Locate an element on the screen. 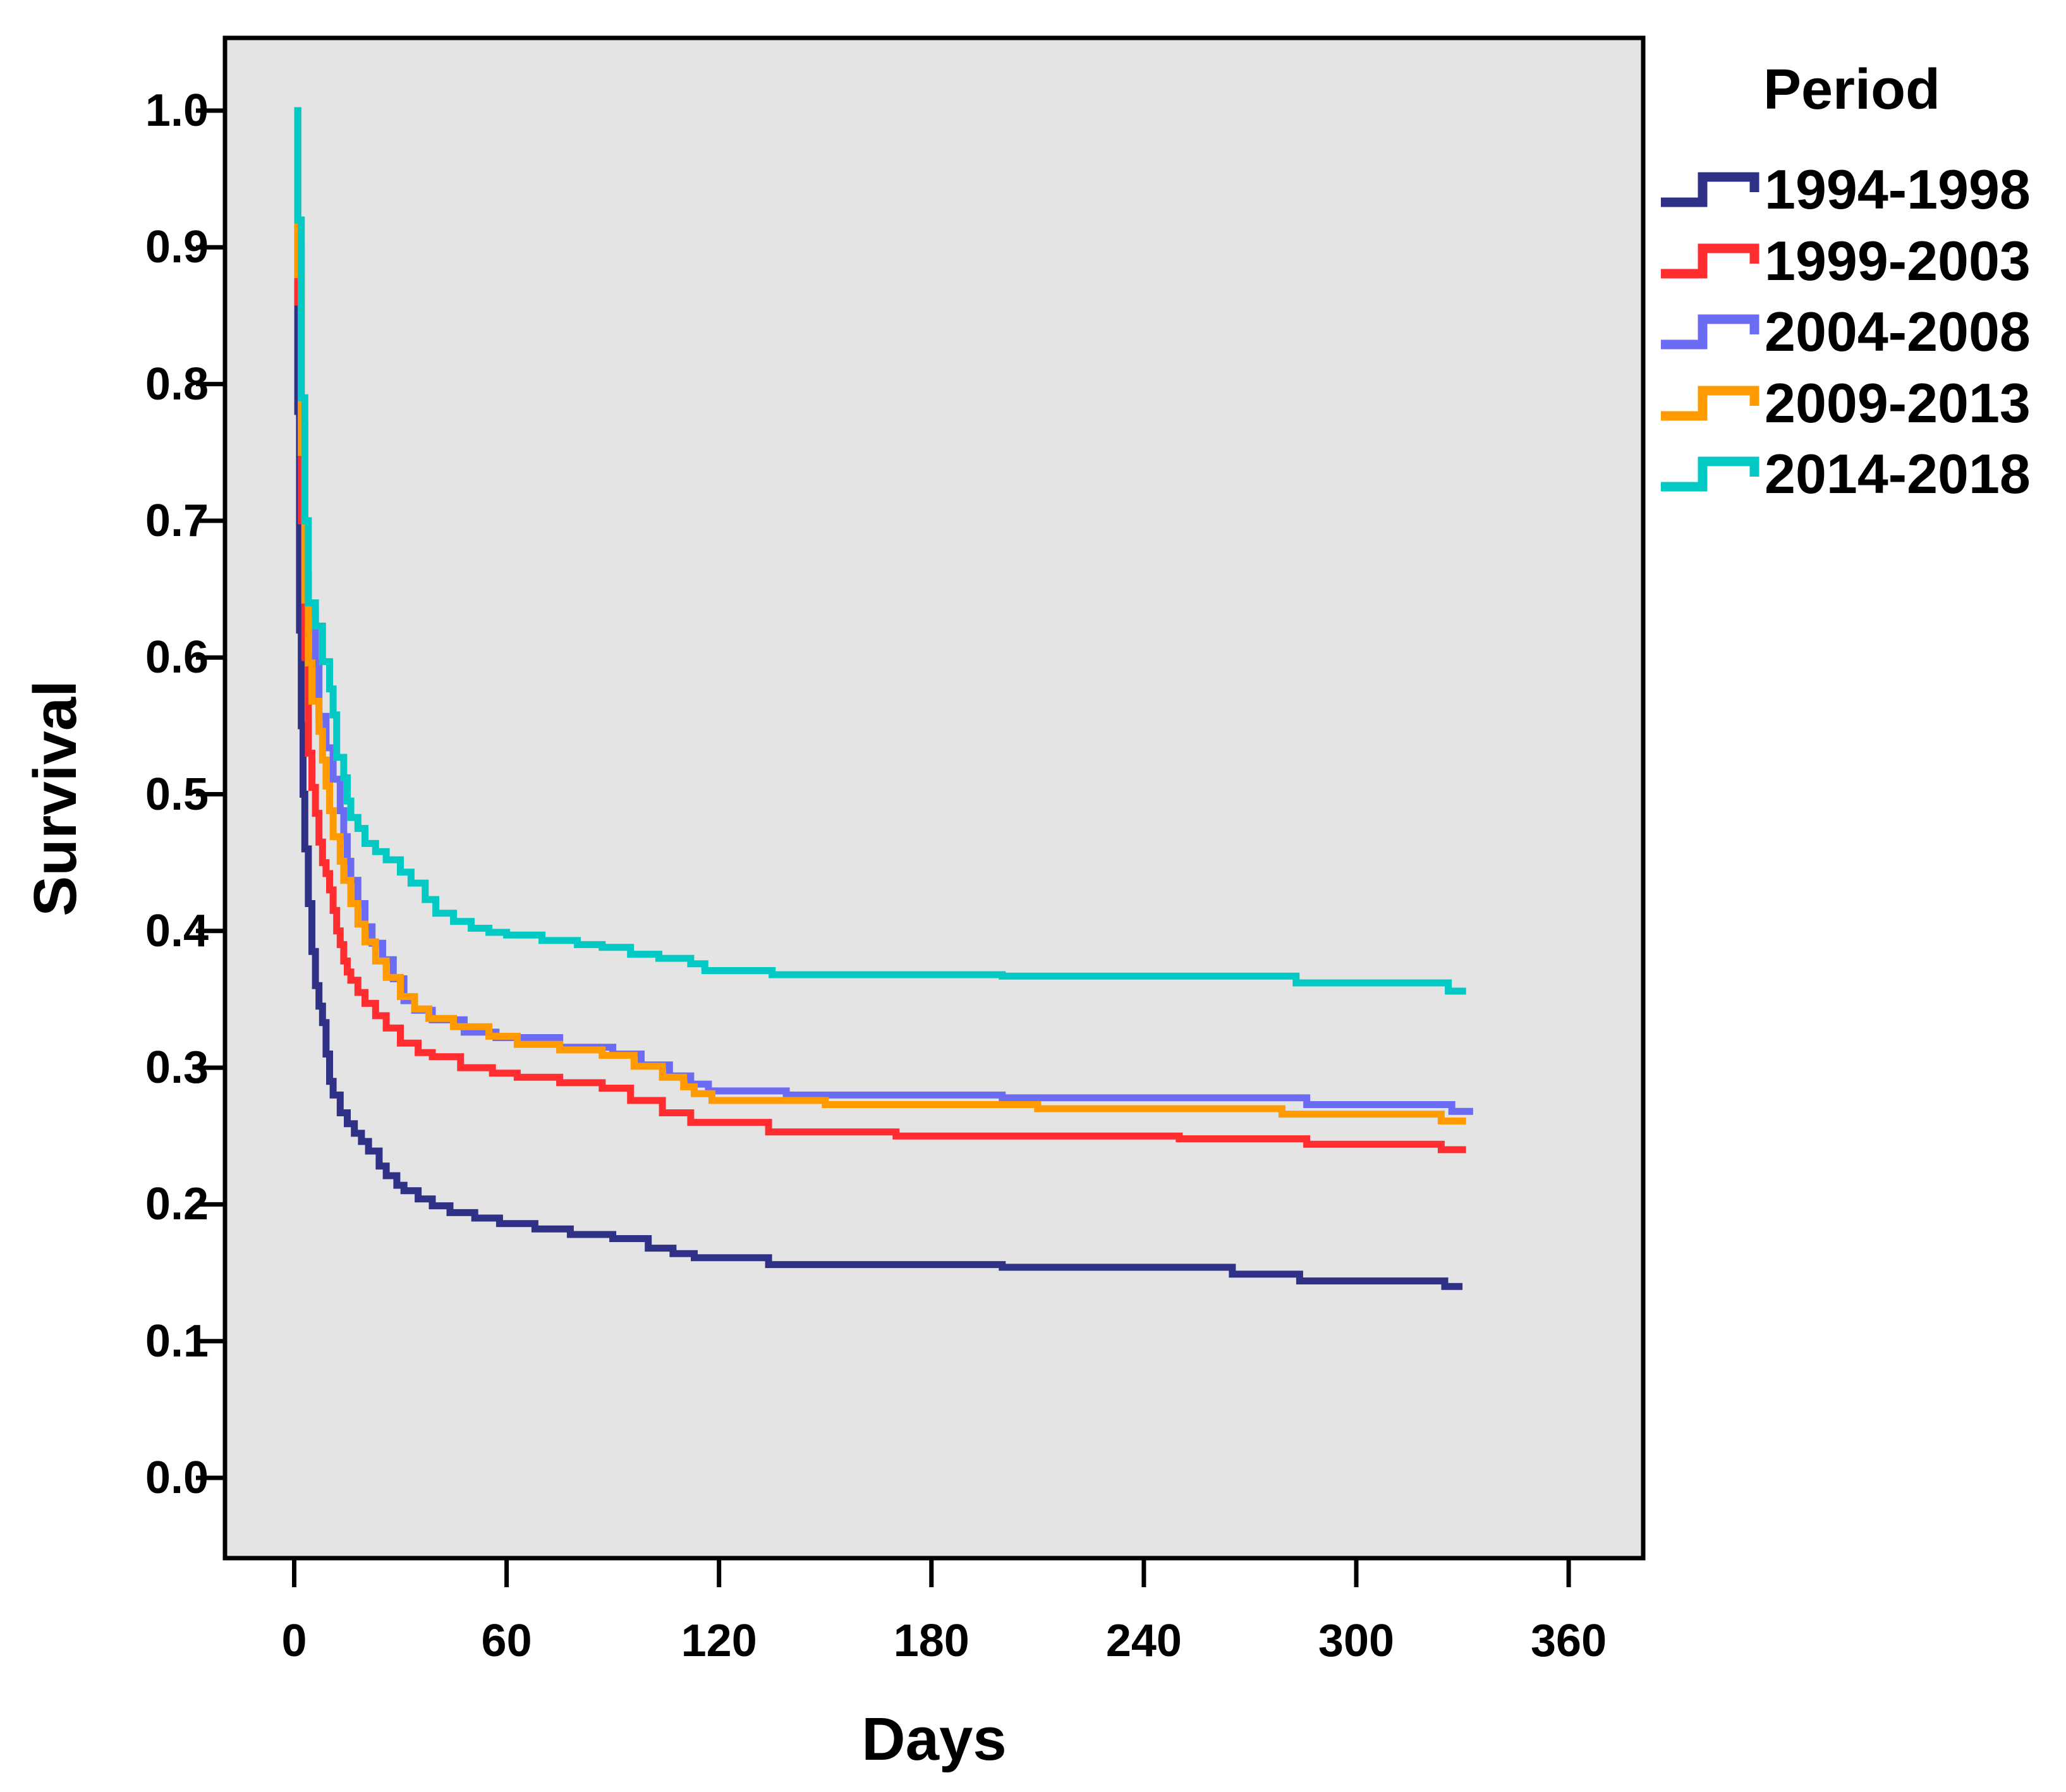  legend-label: 2014-2018 is located at coordinates (1898, 473).